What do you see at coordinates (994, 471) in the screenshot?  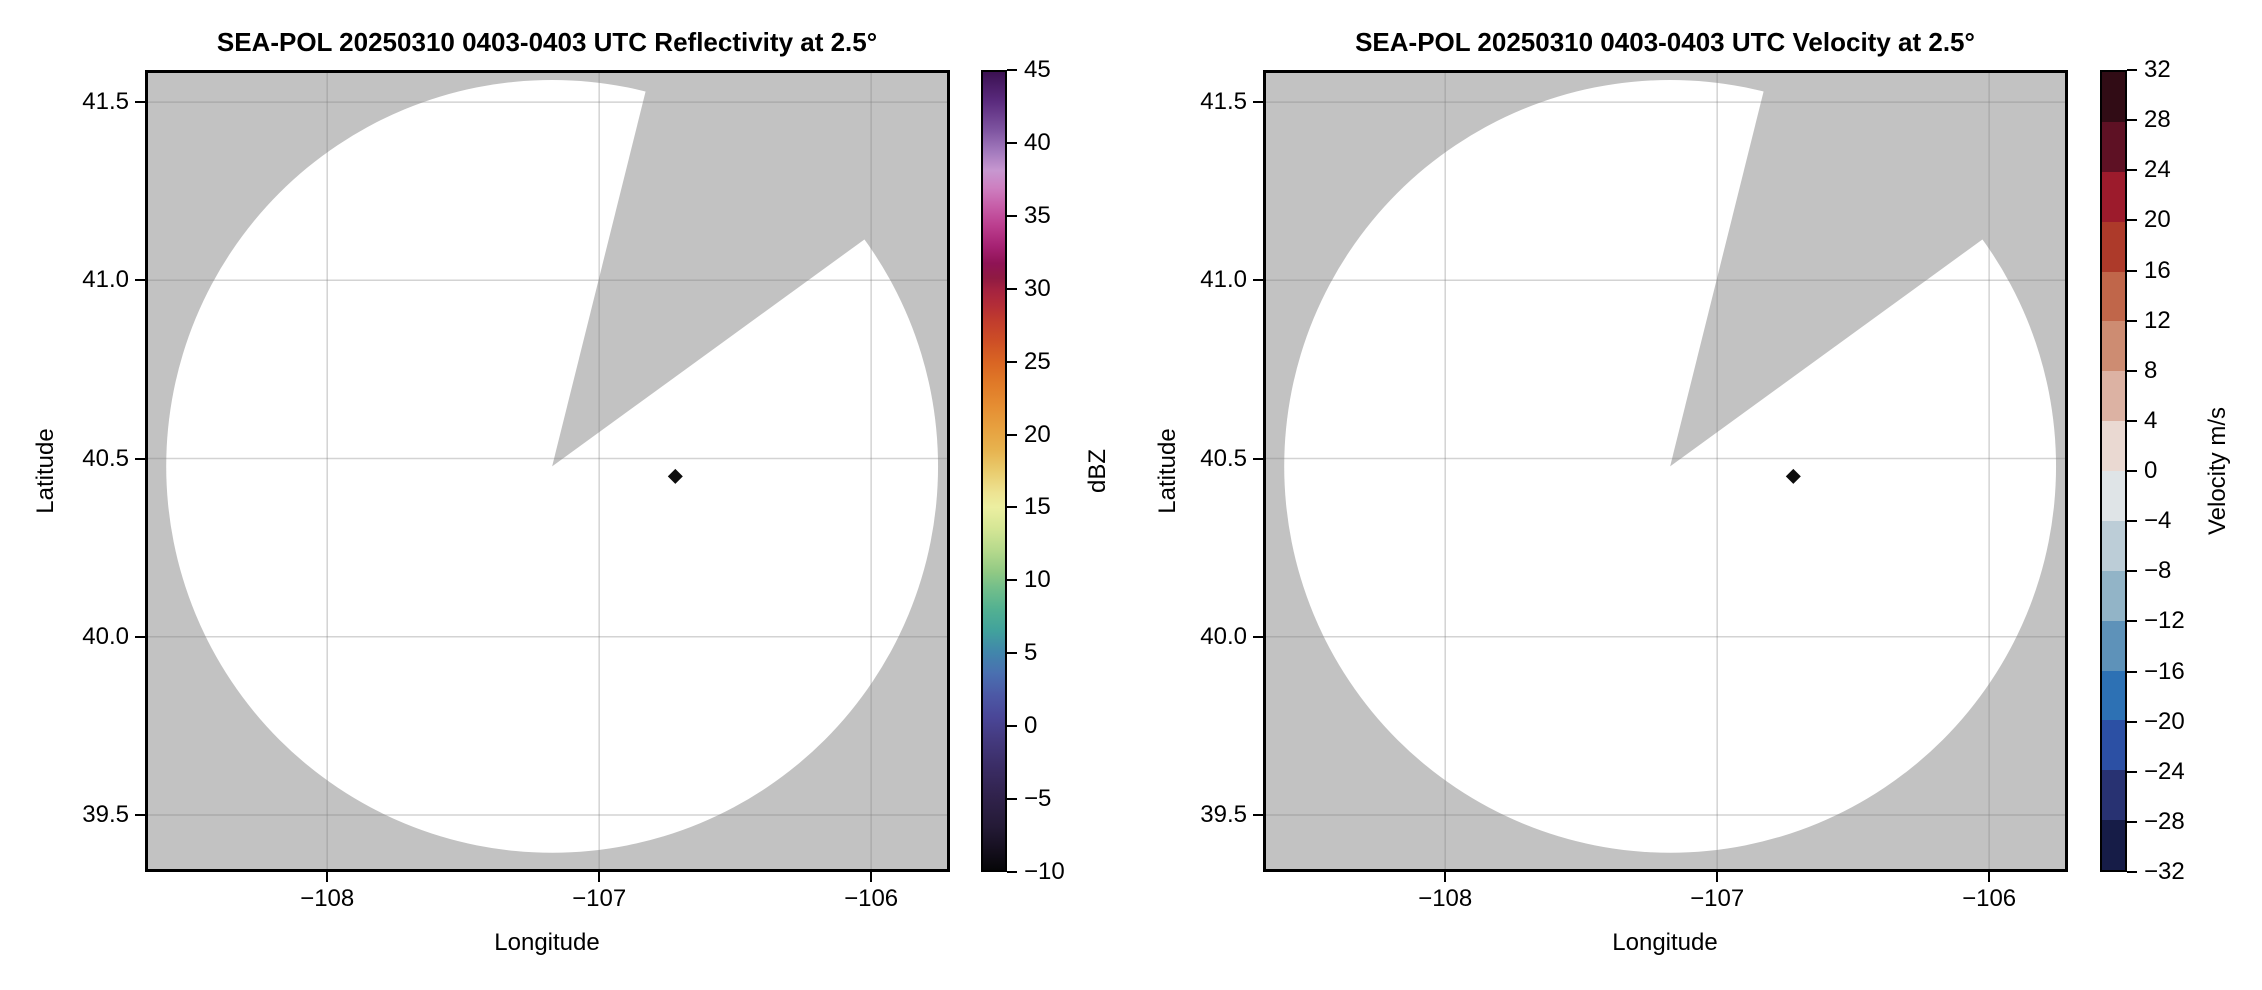 I see `colorbar-reflectivity` at bounding box center [994, 471].